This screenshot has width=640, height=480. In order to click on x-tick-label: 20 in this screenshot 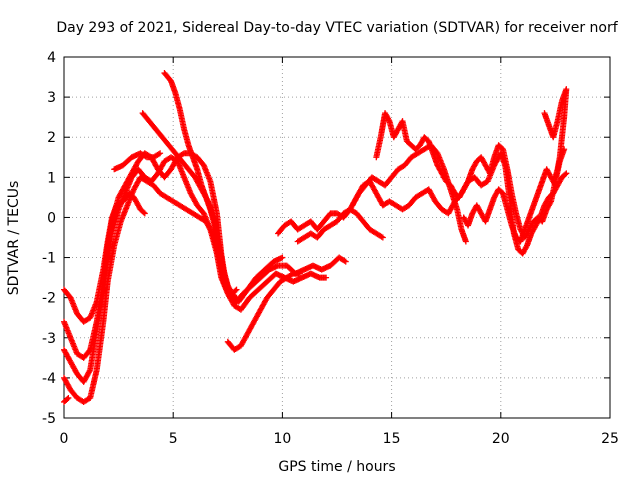, I will do `click(501, 439)`.